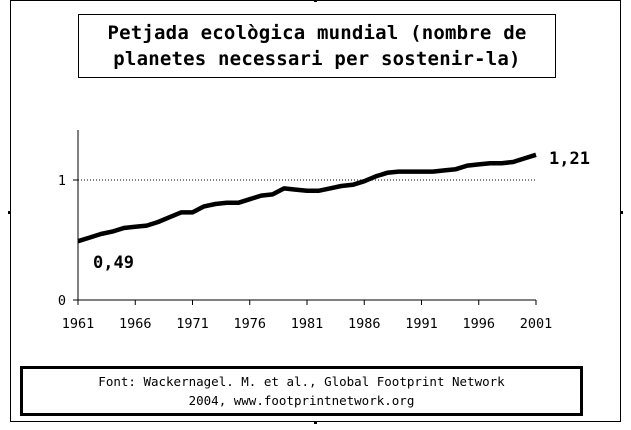  What do you see at coordinates (78, 324) in the screenshot?
I see `x-tick-label: 1961` at bounding box center [78, 324].